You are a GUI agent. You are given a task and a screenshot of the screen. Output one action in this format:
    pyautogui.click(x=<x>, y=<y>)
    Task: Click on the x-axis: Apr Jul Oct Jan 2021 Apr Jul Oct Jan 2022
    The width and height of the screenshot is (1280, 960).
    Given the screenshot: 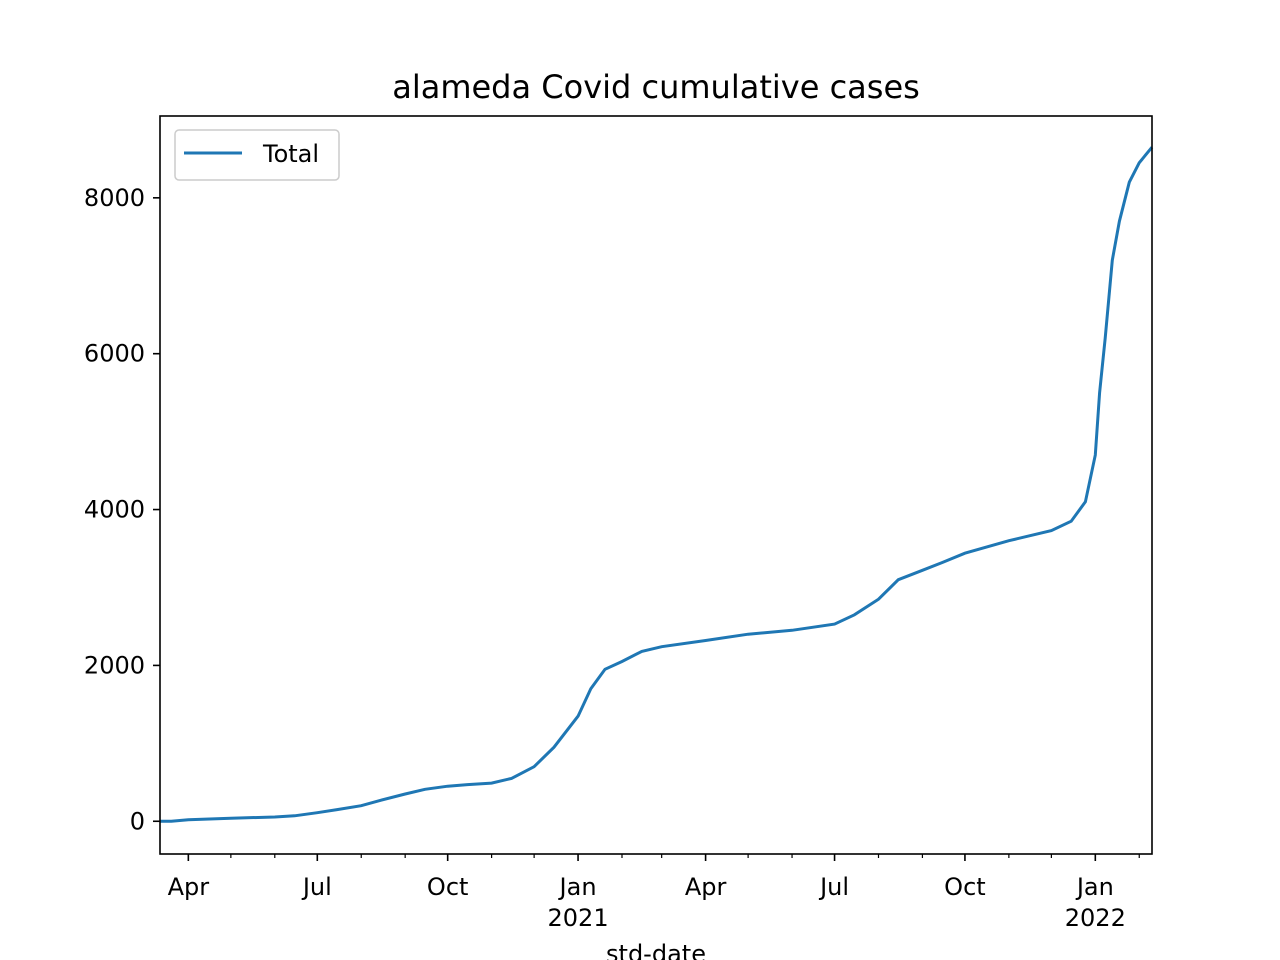 What is the action you would take?
    pyautogui.click(x=654, y=893)
    